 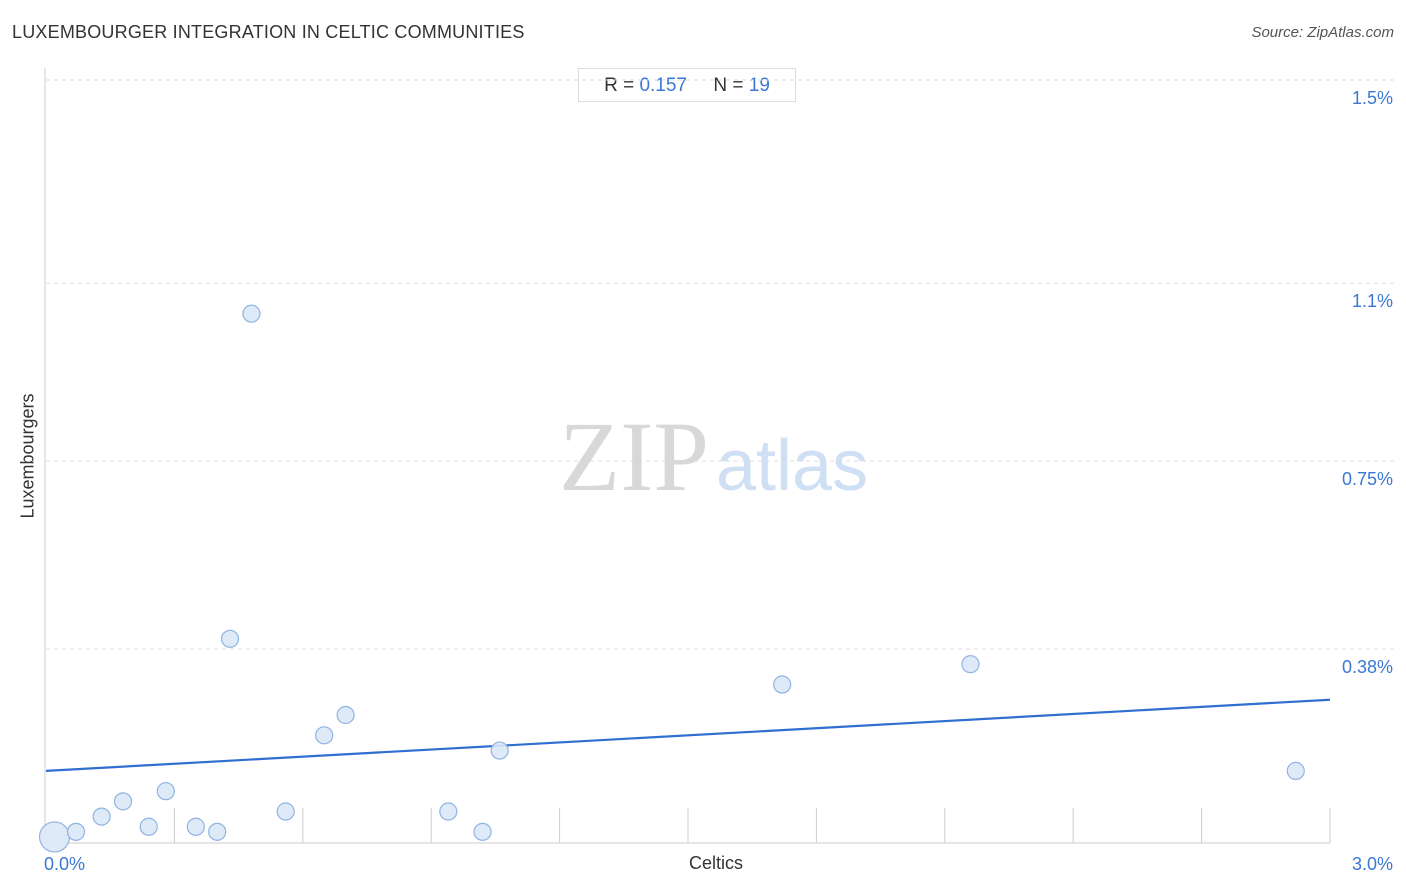 I want to click on source-label: Source: ZipAtlas.com, so click(x=1322, y=32).